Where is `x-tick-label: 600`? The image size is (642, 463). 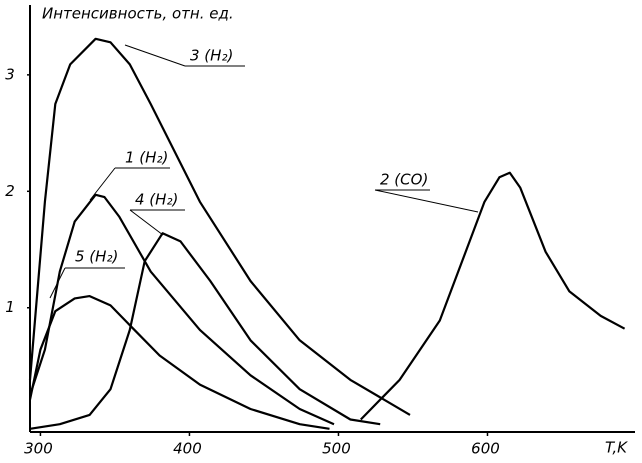 x-tick-label: 600 is located at coordinates (485, 449).